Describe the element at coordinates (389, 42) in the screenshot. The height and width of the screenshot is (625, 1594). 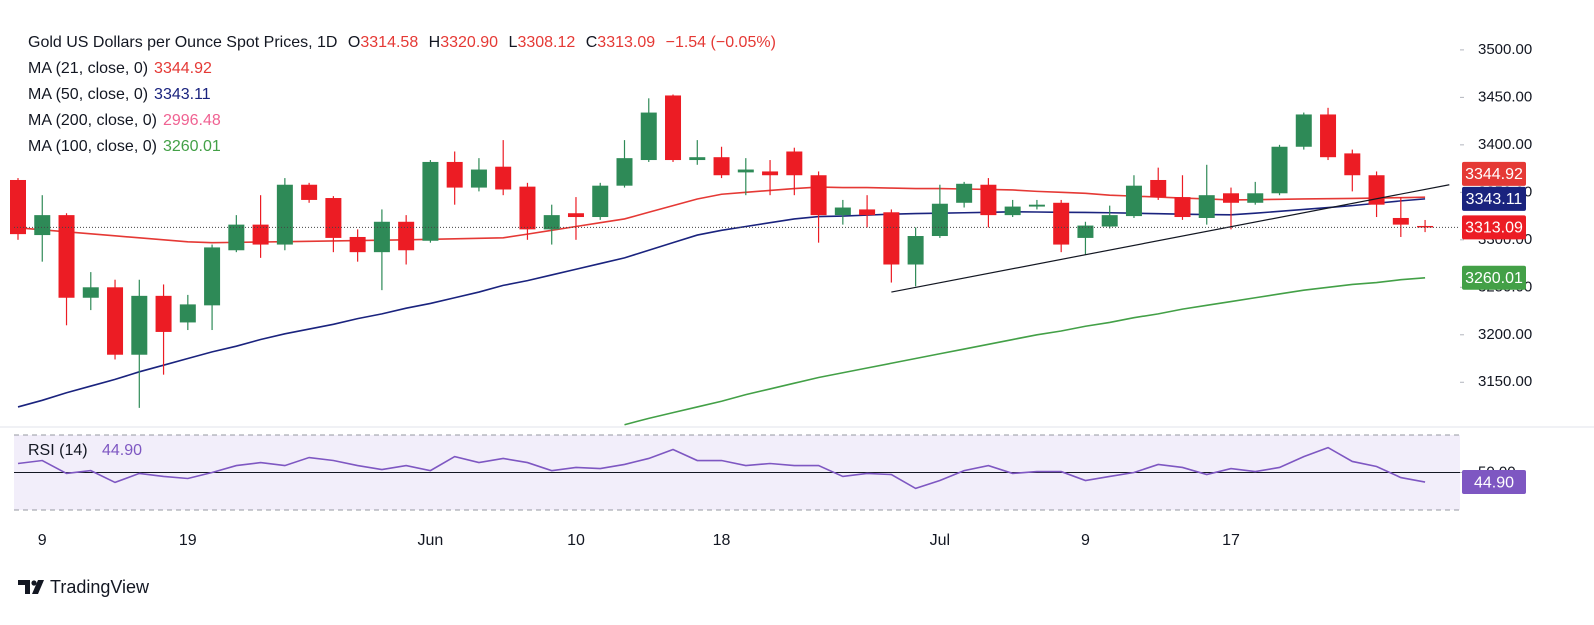
I see `ohlc-value: 3314.58` at that location.